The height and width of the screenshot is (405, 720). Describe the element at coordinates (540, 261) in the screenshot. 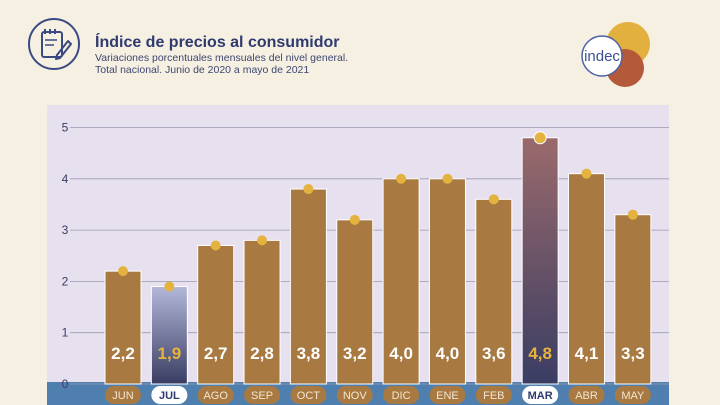

I see `bar-mar` at that location.